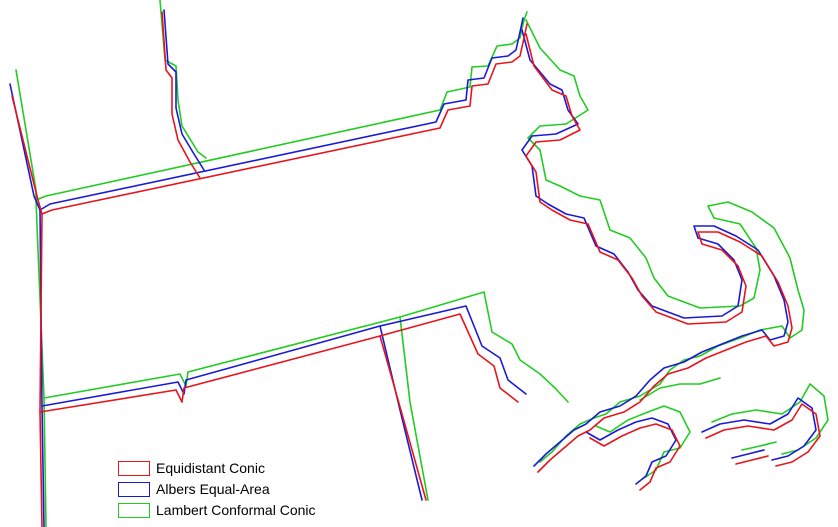 This screenshot has width=838, height=527. What do you see at coordinates (213, 489) in the screenshot?
I see `legend-label: Albers Equal-Area` at bounding box center [213, 489].